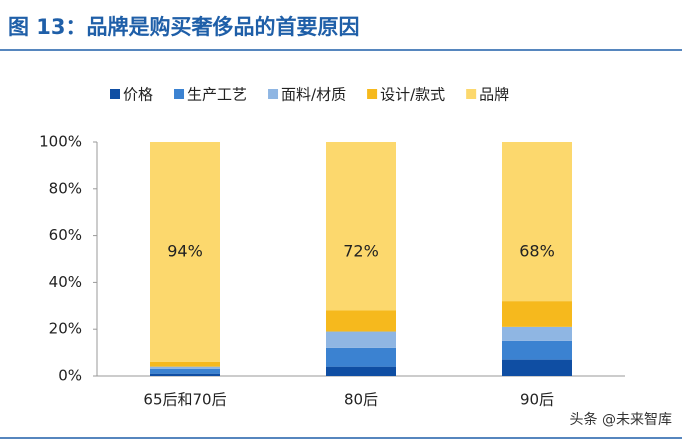  What do you see at coordinates (184, 400) in the screenshot?
I see `x-tick-label: 65后和70后` at bounding box center [184, 400].